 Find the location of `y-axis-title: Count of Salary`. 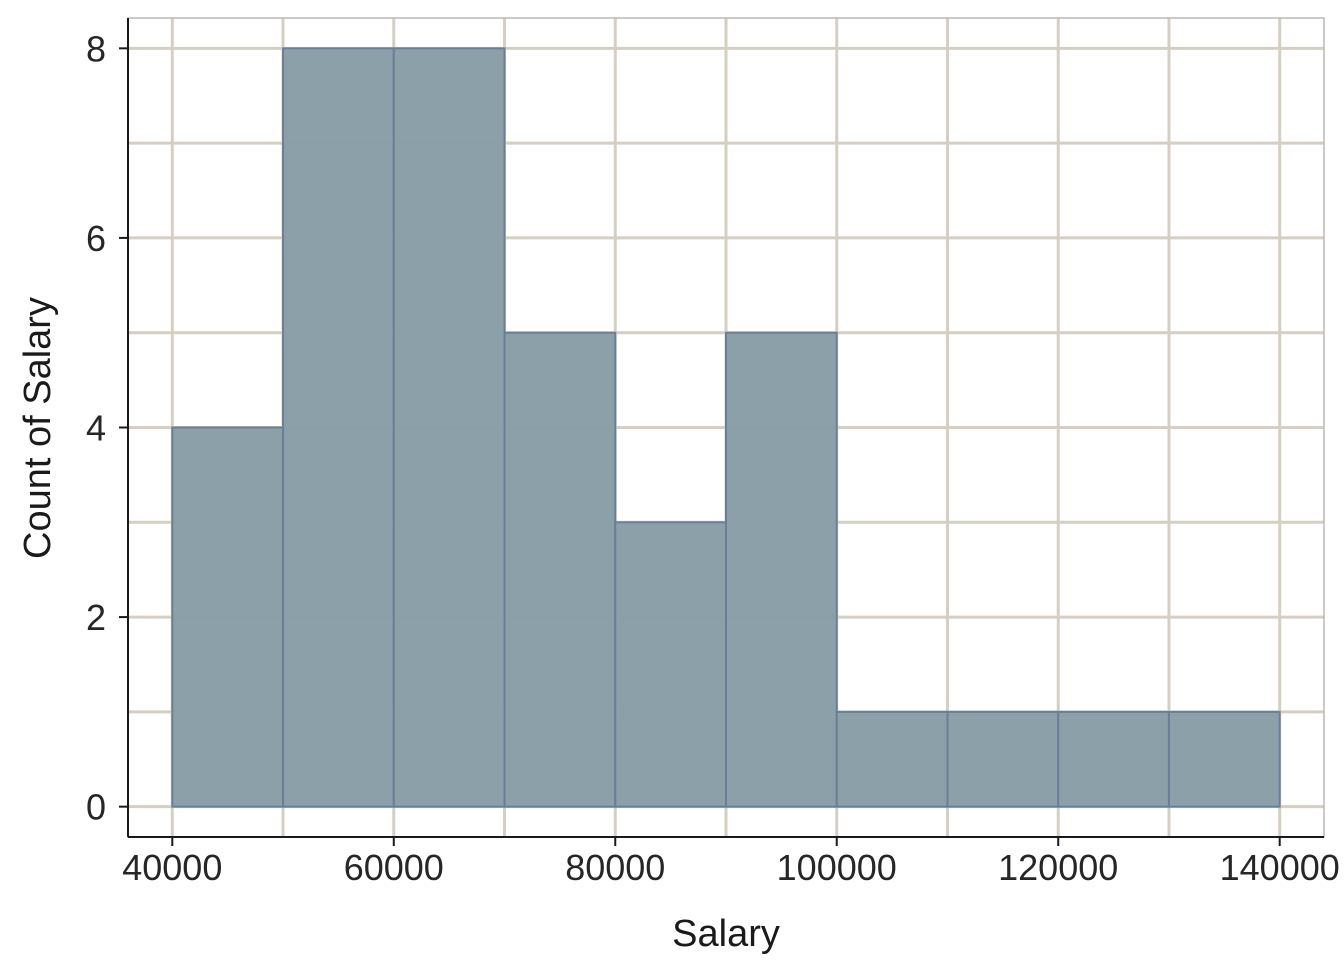

y-axis-title: Count of Salary is located at coordinates (38, 428).